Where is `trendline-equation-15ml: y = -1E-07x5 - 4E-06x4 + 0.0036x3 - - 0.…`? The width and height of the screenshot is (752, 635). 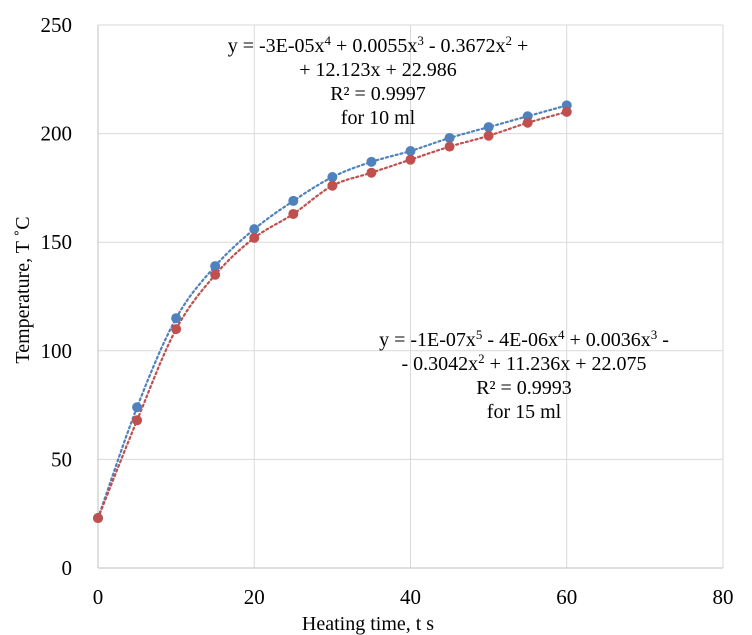 trendline-equation-15ml: y = -1E-07x5 - 4E-06x4 + 0.0036x3 - - 0.… is located at coordinates (524, 376).